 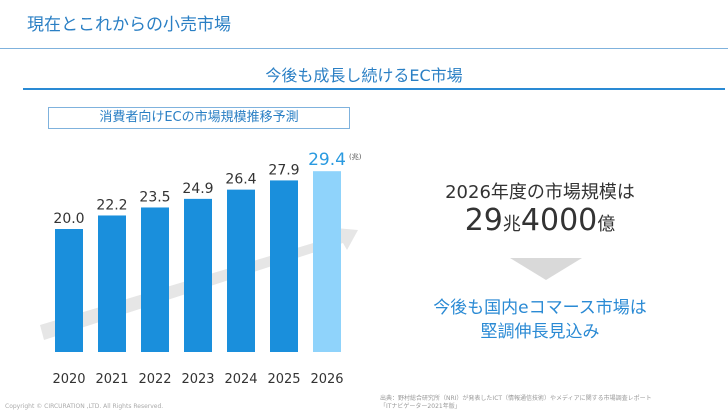 I want to click on x-tick-label: 2026, so click(x=326, y=379).